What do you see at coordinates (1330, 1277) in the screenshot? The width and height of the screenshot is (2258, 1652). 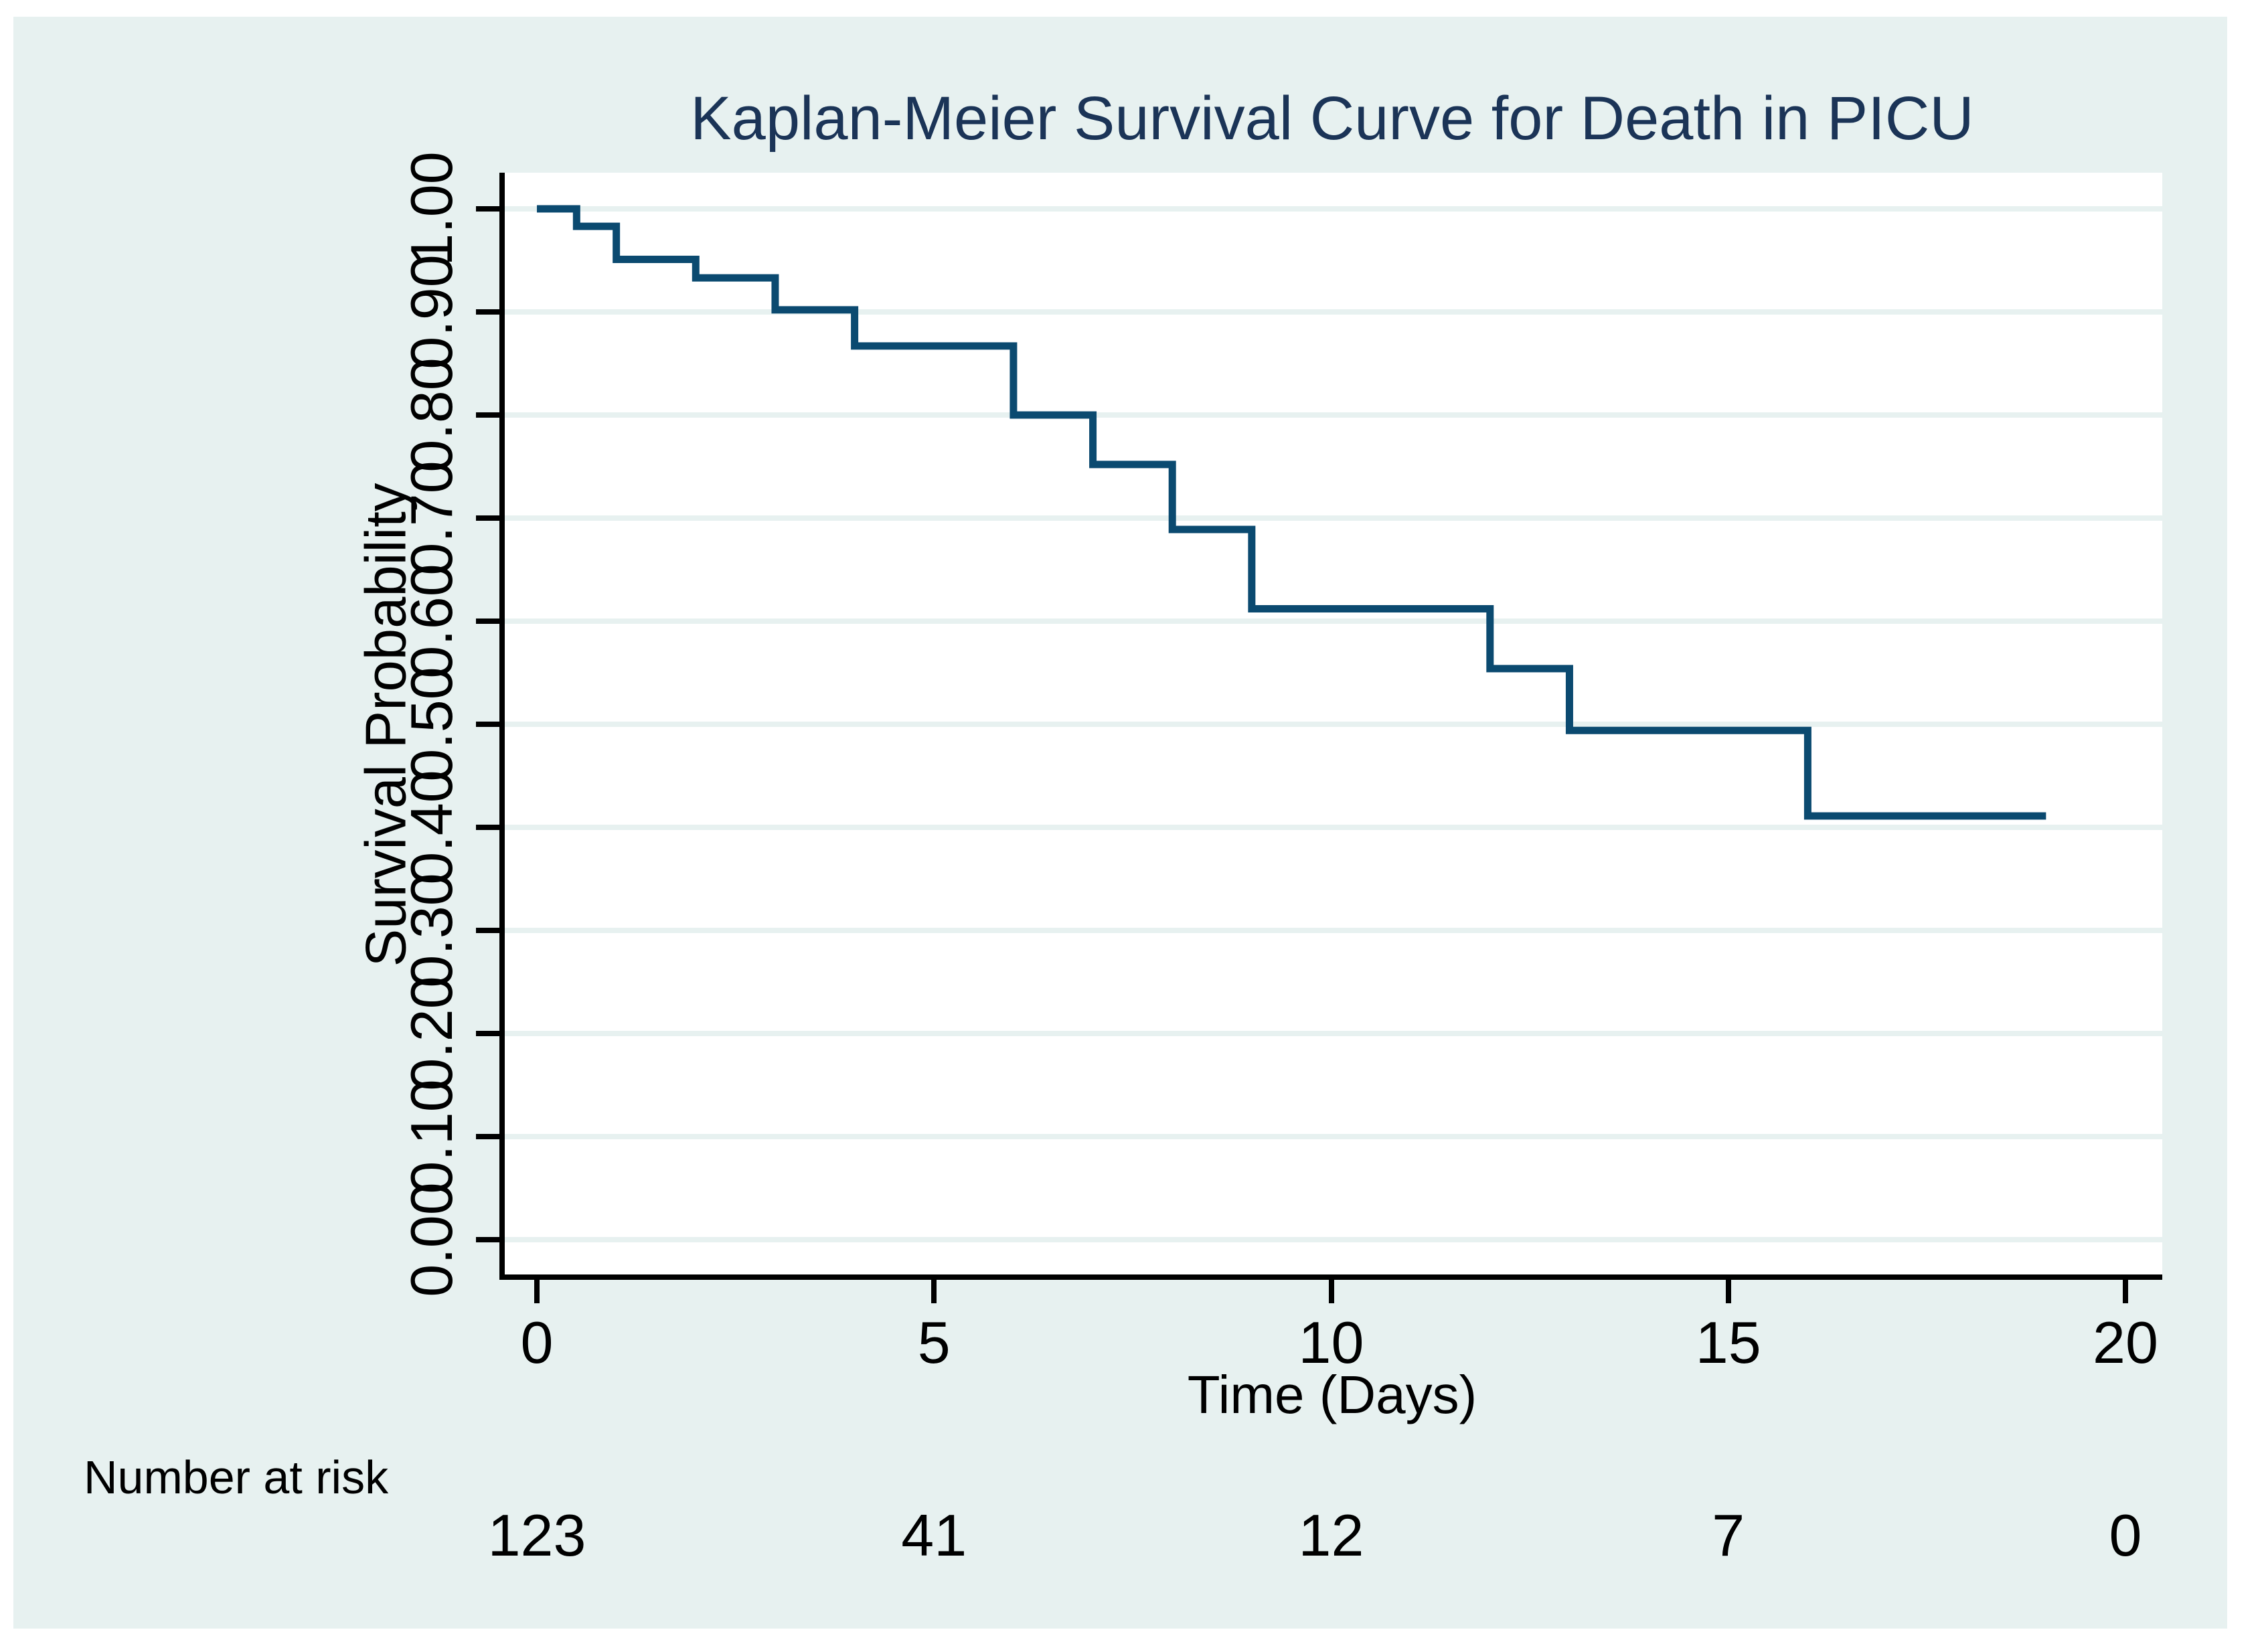 I see `x-axis-line` at bounding box center [1330, 1277].